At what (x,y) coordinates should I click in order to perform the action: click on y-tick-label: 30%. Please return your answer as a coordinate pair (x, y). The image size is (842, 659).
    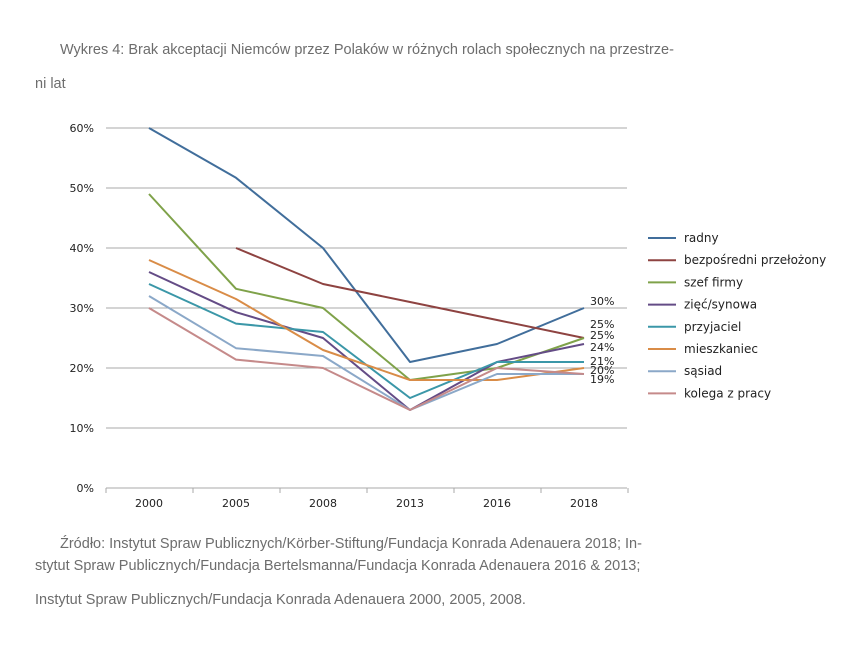
    Looking at the image, I should click on (82, 308).